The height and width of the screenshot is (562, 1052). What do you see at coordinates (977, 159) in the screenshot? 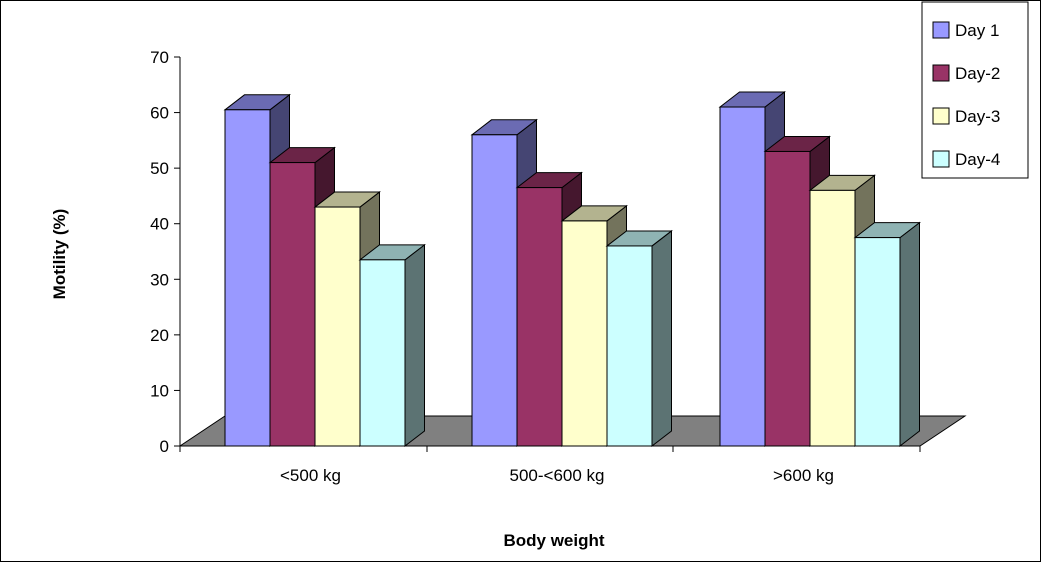
I see `legend-label: Day-4` at bounding box center [977, 159].